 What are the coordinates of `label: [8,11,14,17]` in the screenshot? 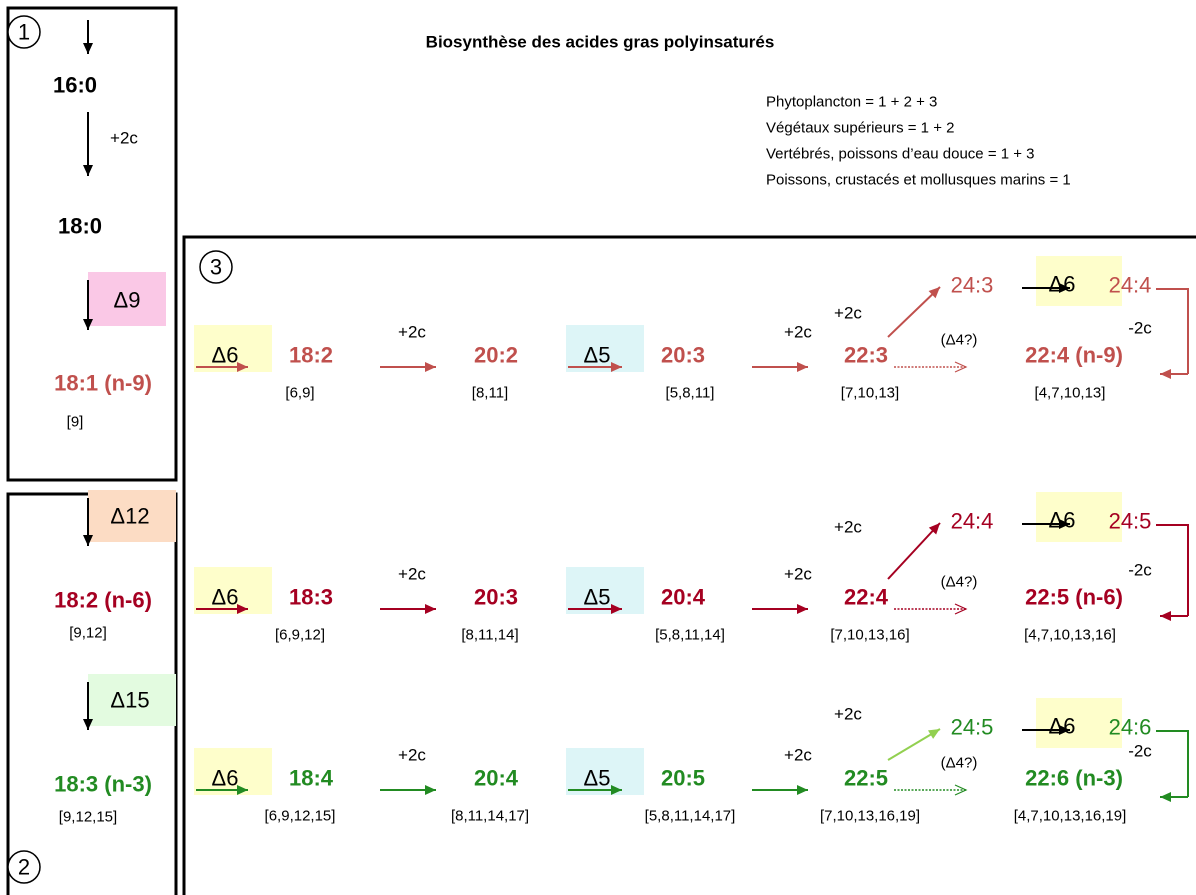 It's located at (490, 816).